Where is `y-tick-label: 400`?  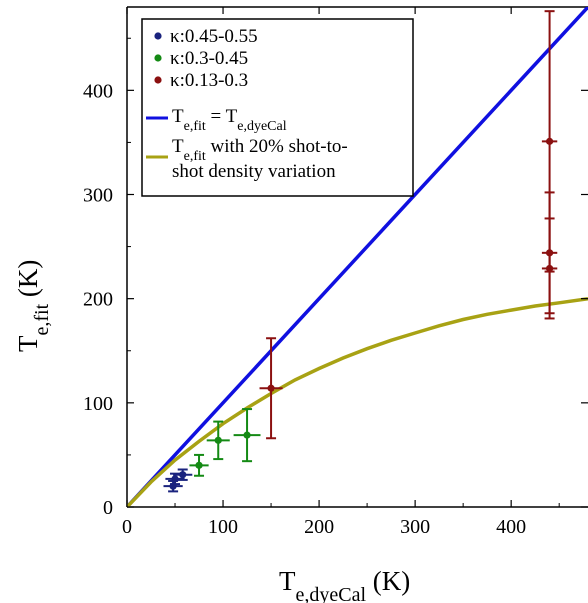
y-tick-label: 400 is located at coordinates (98, 91).